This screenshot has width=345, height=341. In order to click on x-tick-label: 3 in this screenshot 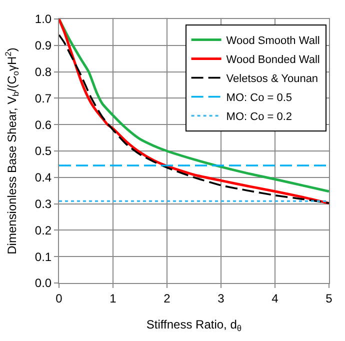, I will do `click(221, 298)`.